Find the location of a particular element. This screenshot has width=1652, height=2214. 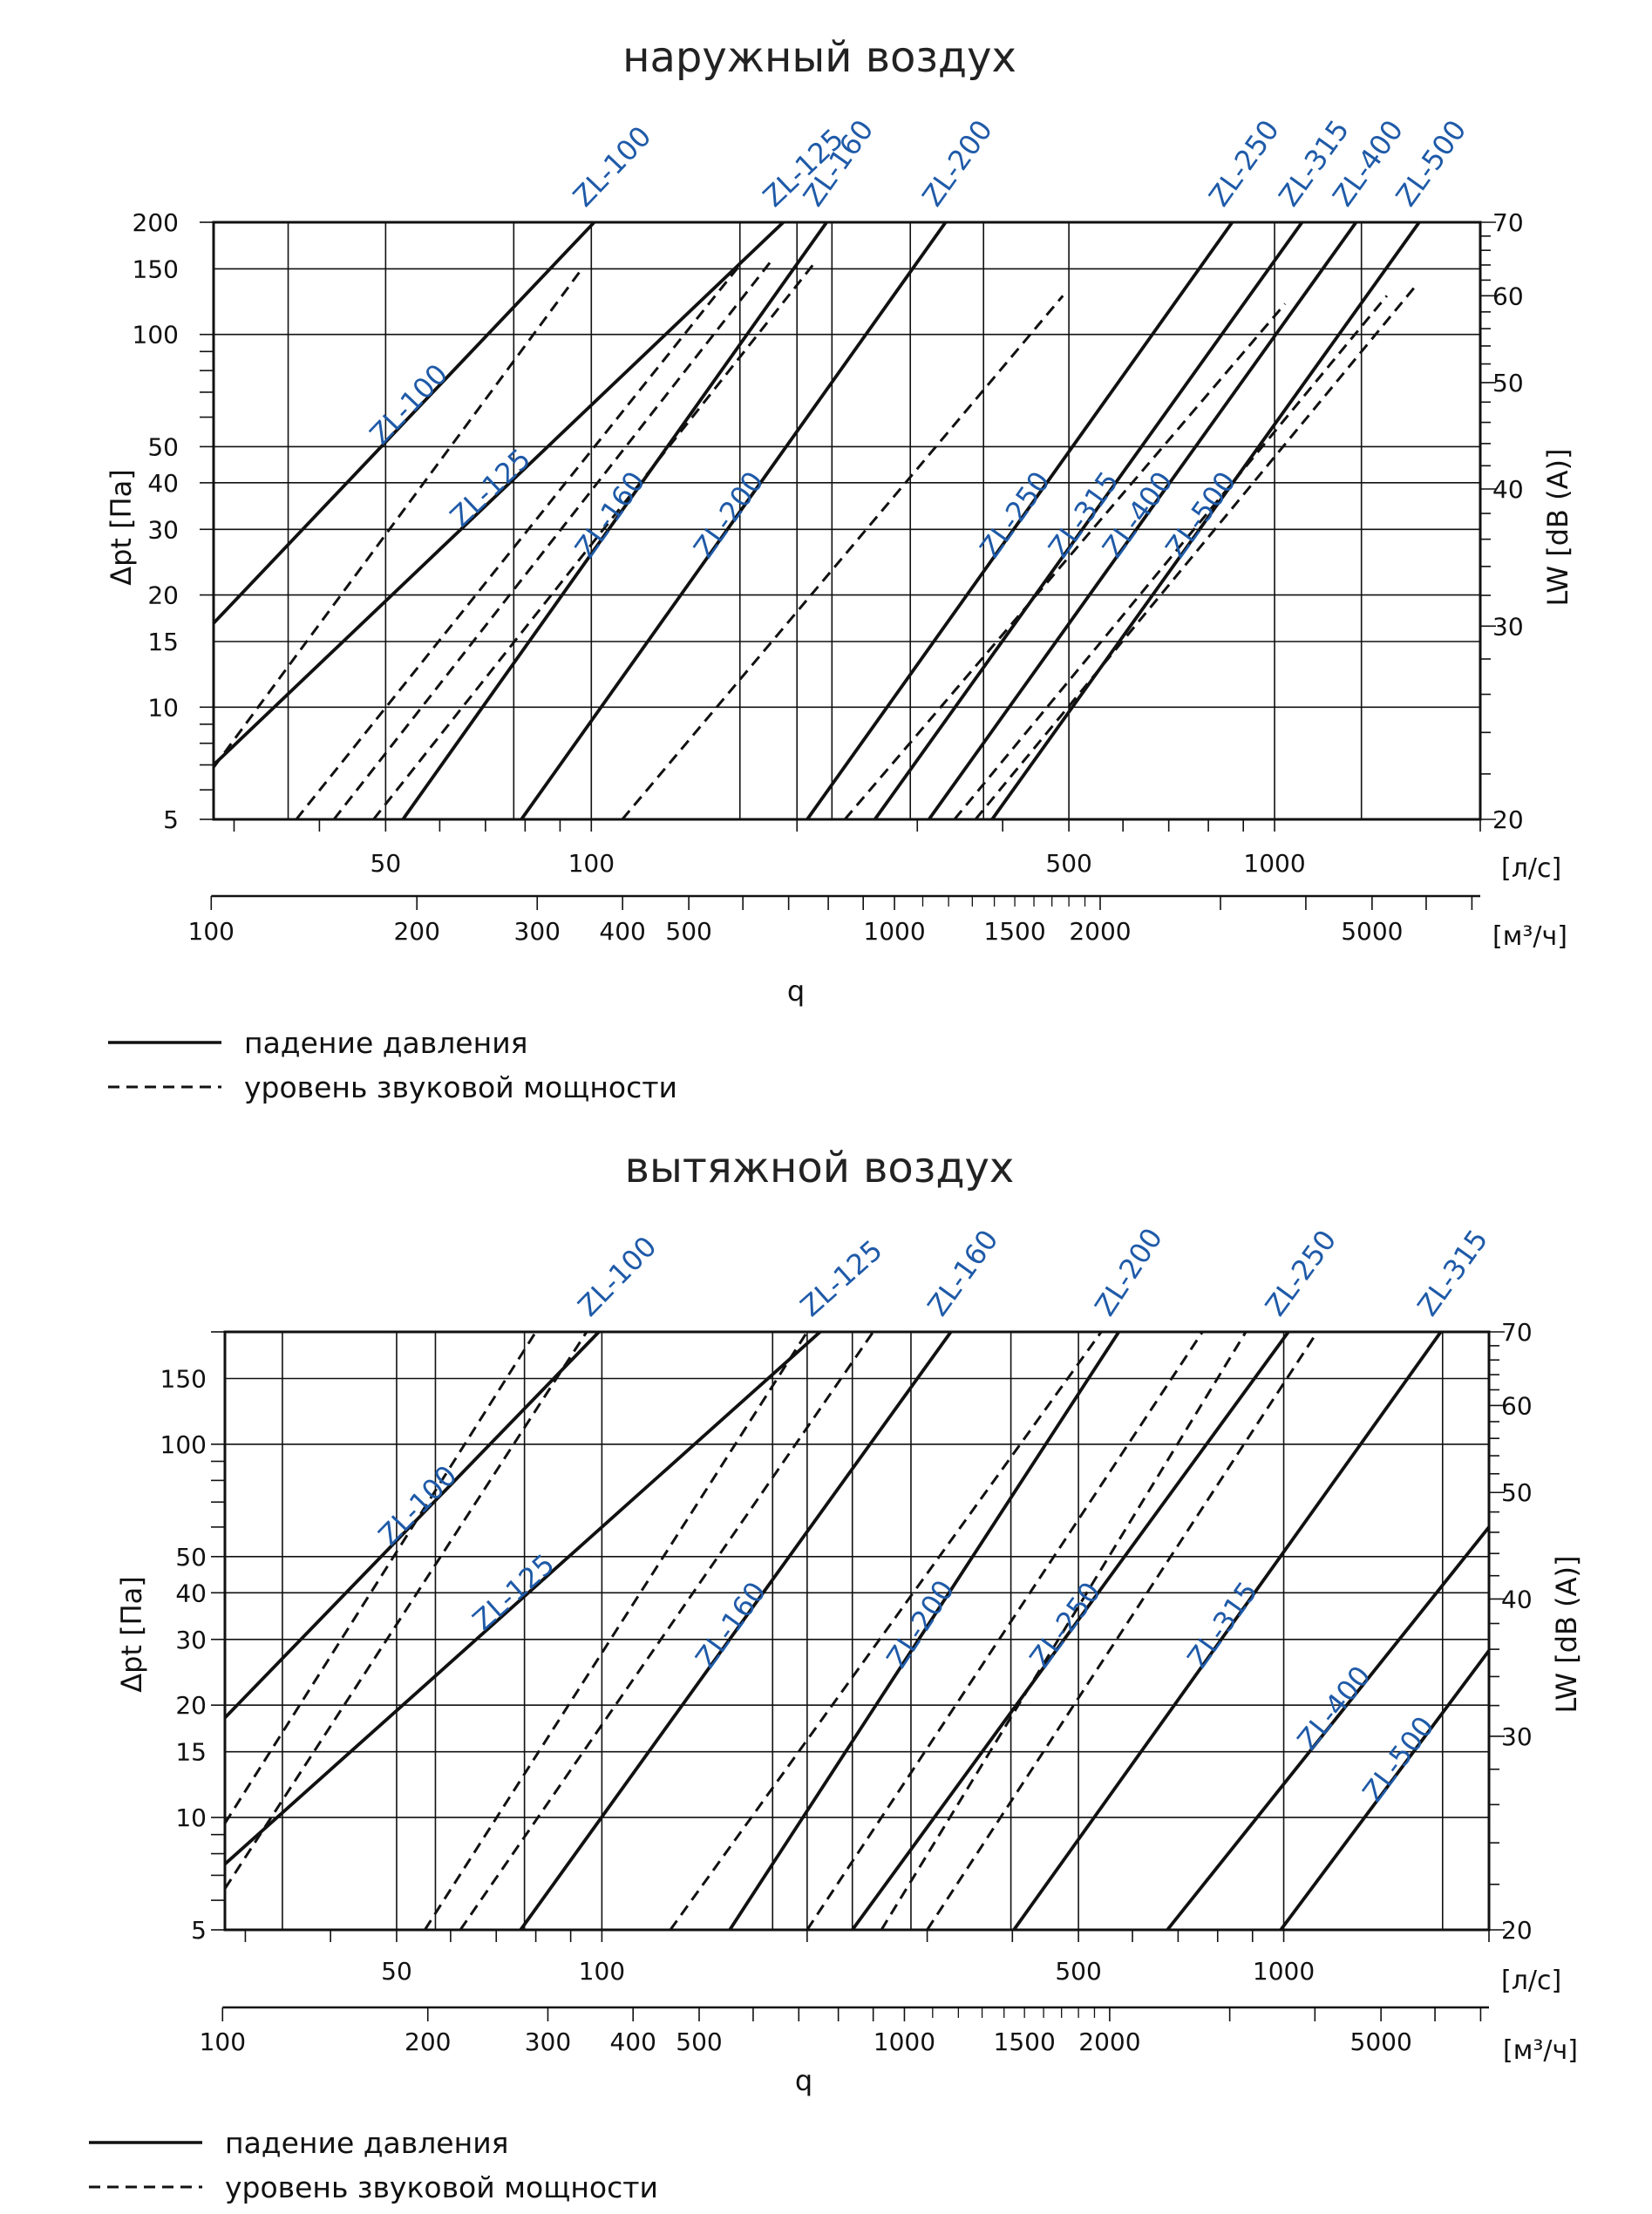

chart2-y2tick-label: 30 is located at coordinates (1517, 1736).